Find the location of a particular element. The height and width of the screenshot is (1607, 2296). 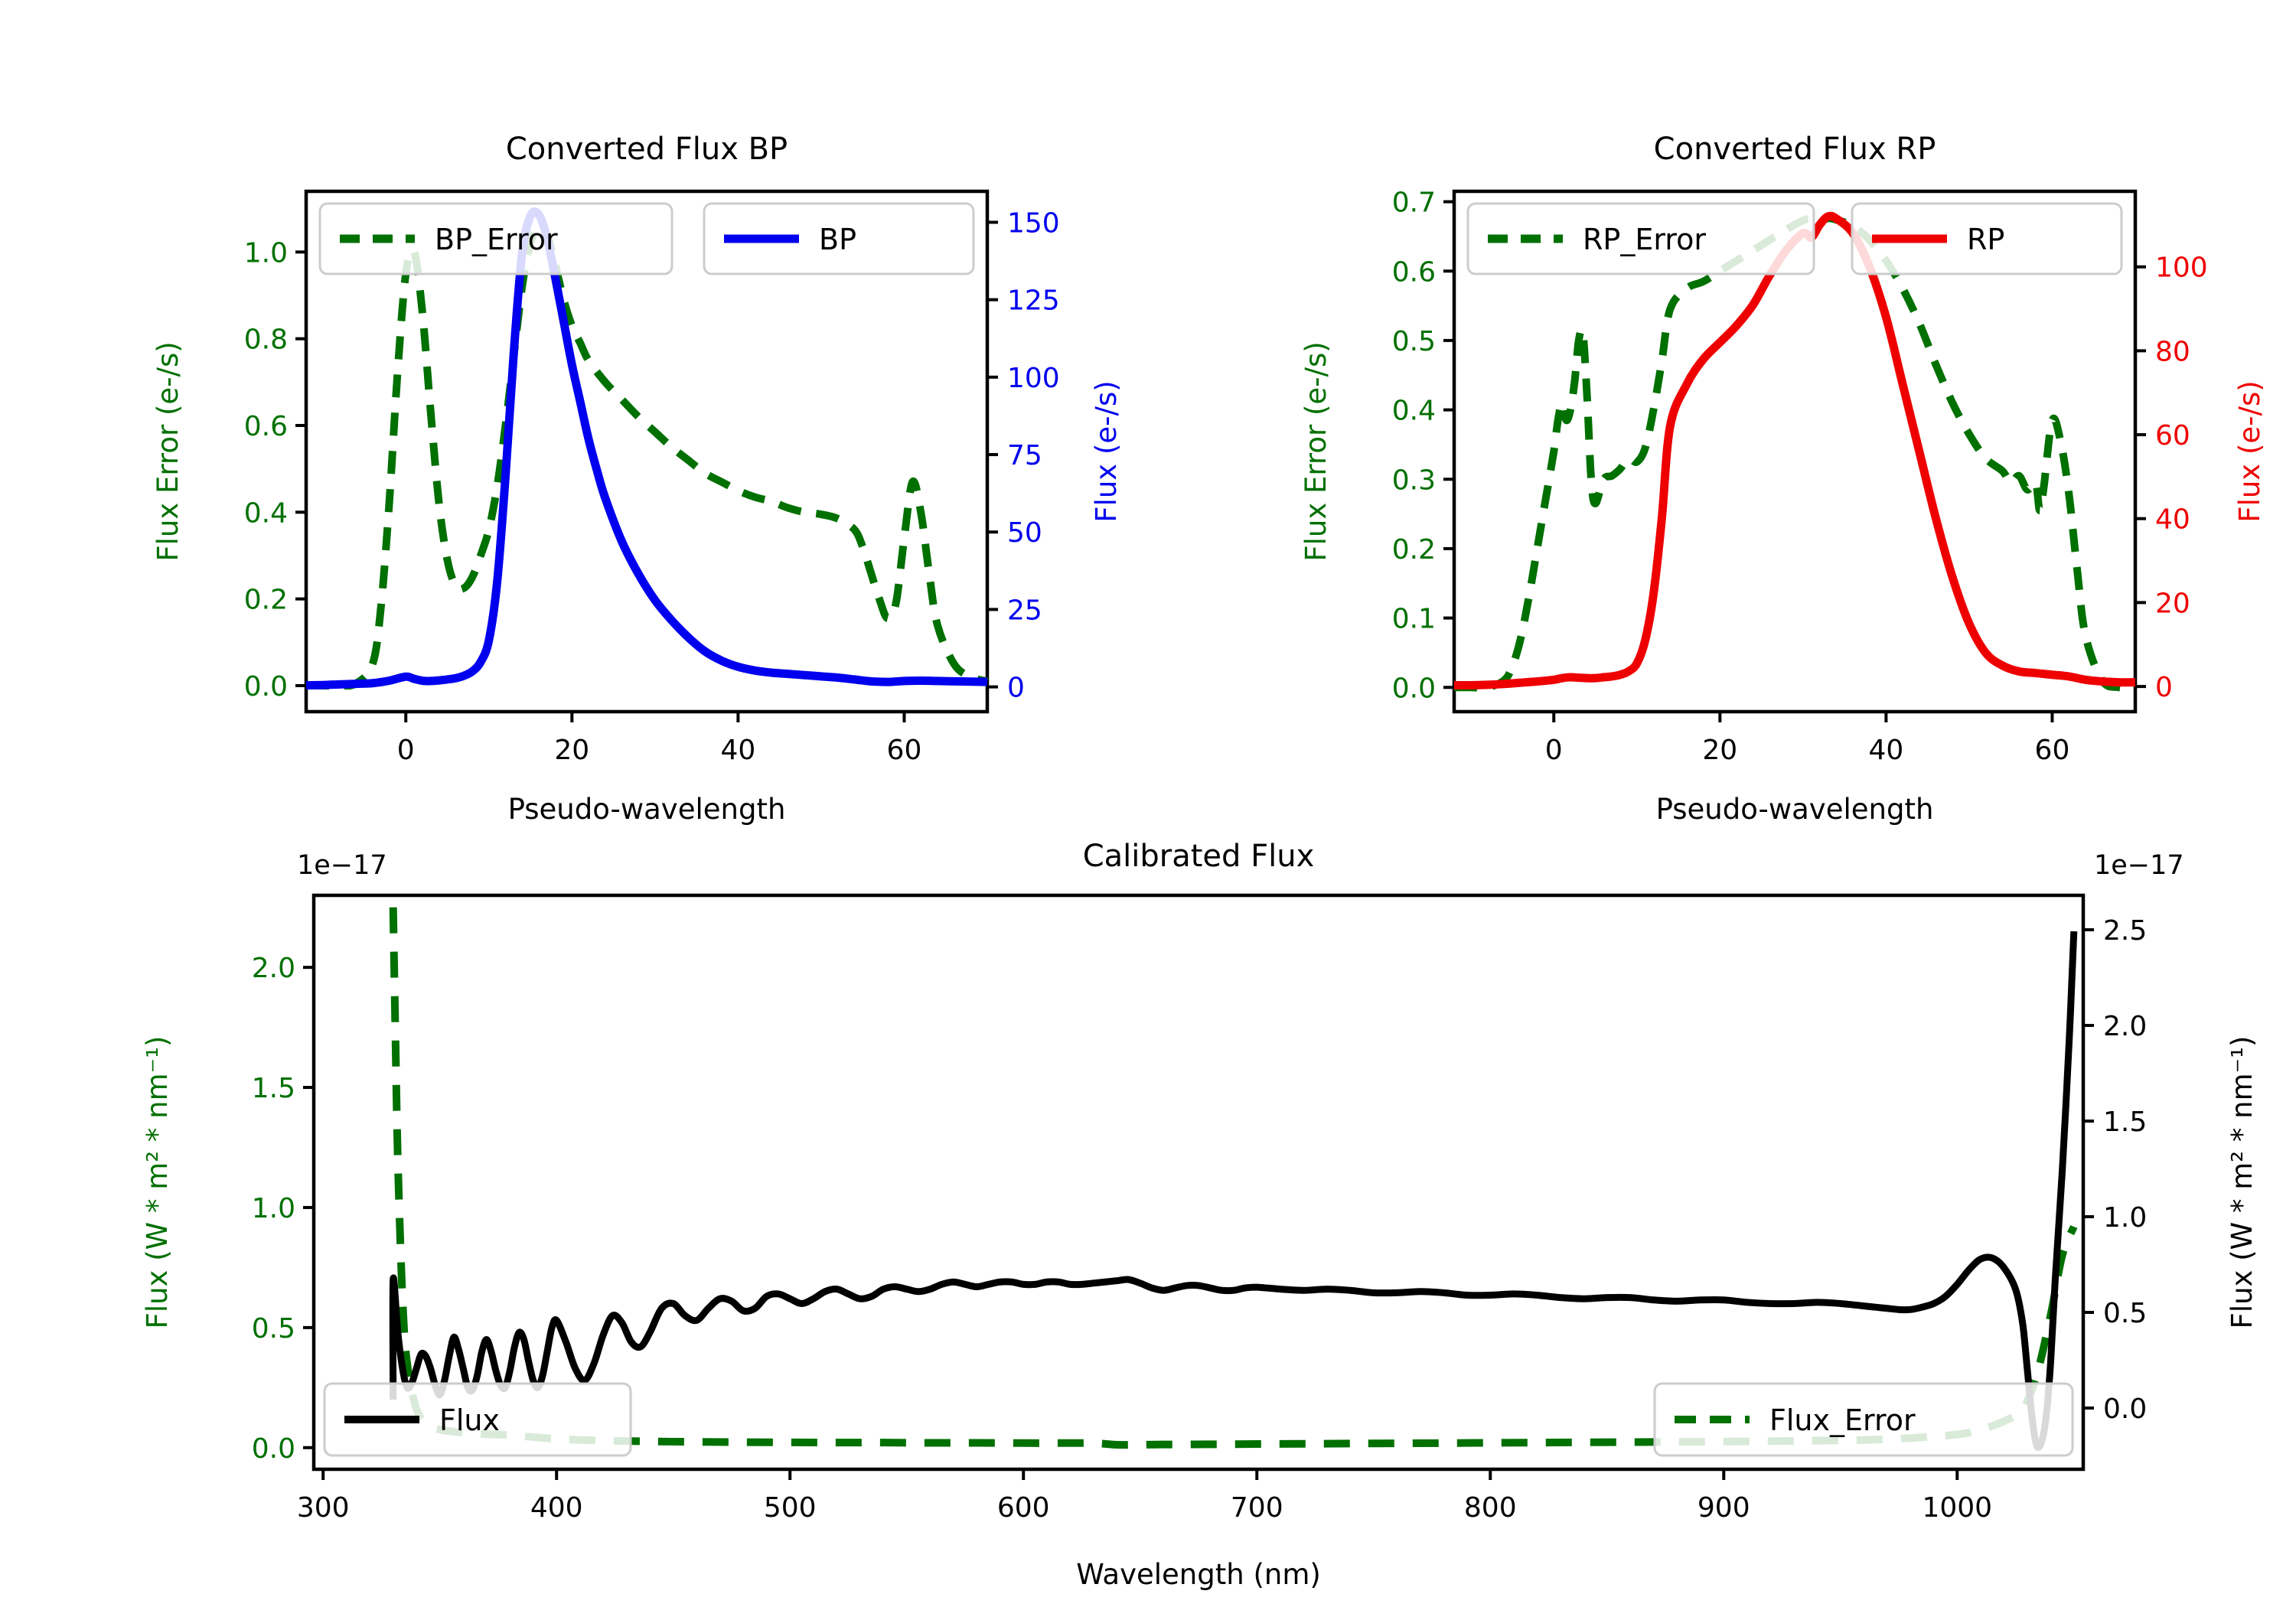

legend-bp-label: BP is located at coordinates (837, 239).